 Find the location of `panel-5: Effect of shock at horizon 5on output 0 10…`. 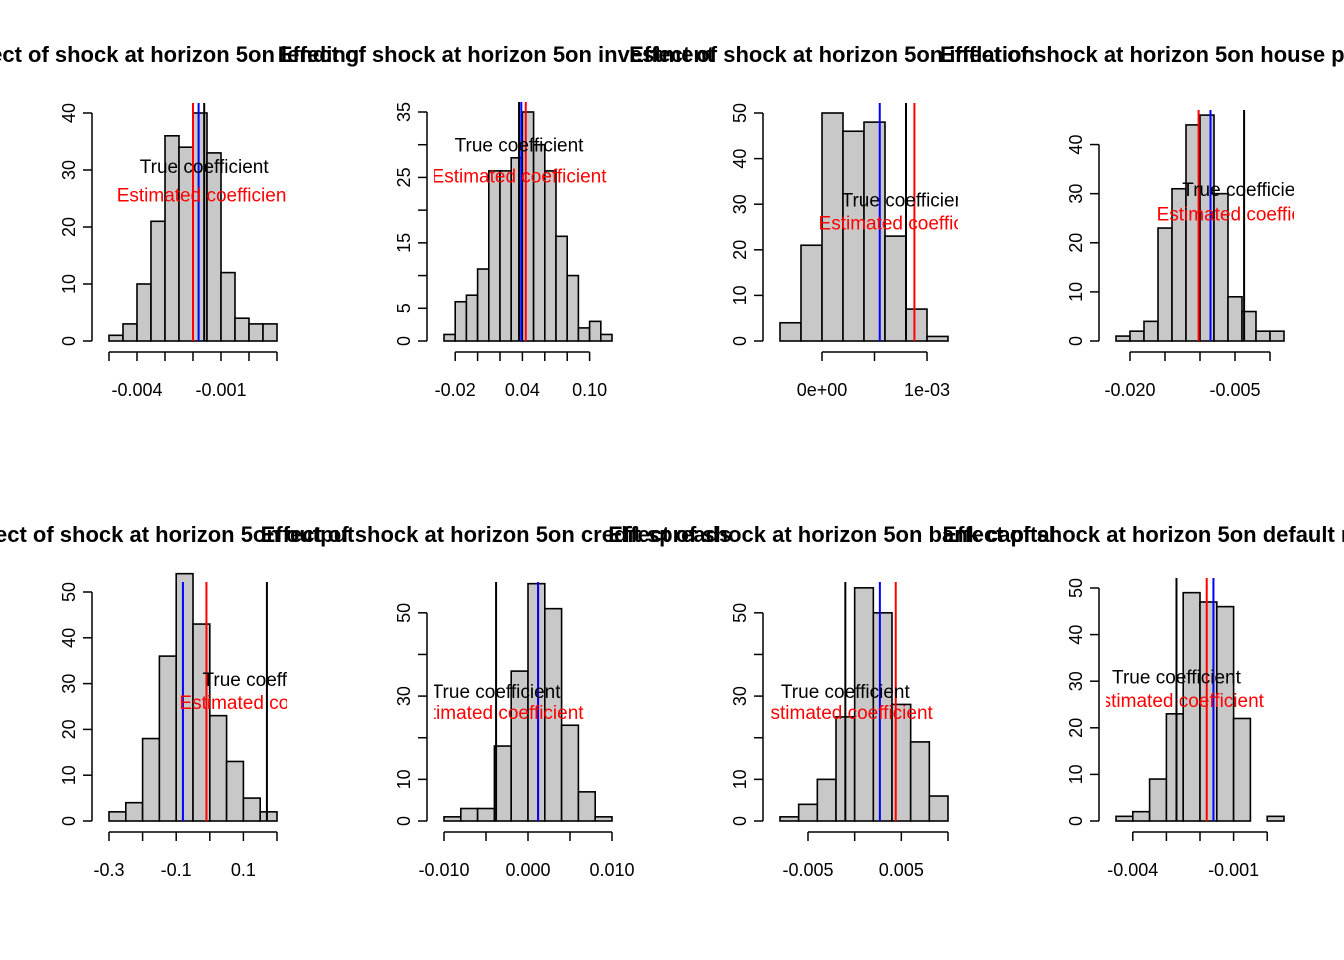

panel-5: Effect of shock at horizon 5on output 0 10… is located at coordinates (177, 701).